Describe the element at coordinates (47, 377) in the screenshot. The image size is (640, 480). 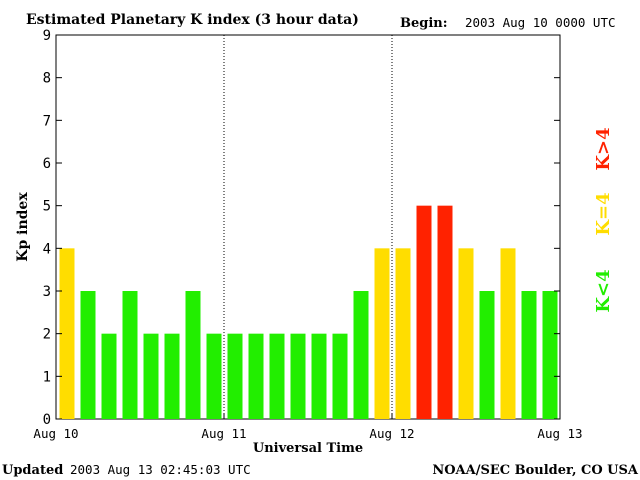
I see `y-tick-label: 1` at that location.